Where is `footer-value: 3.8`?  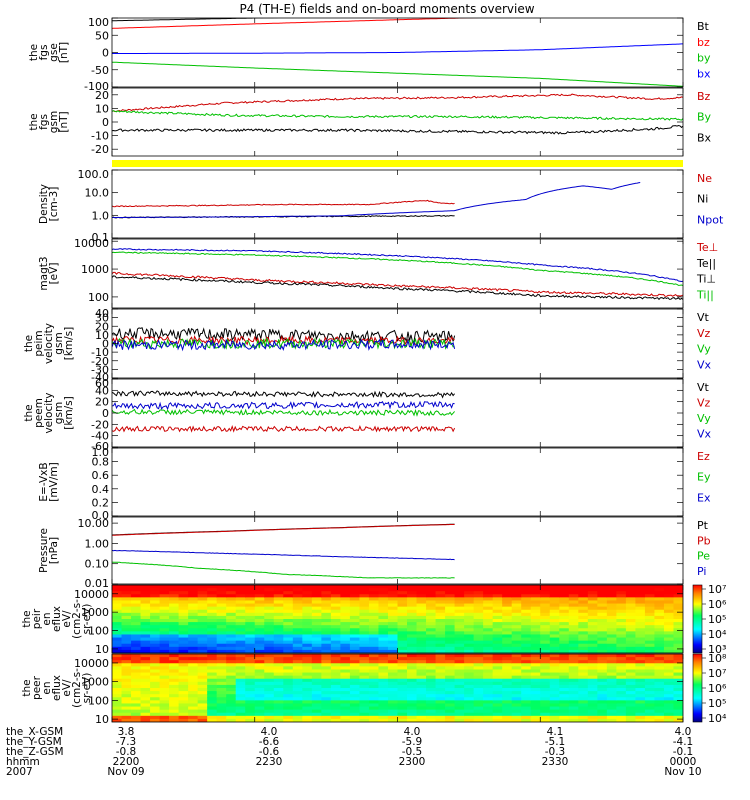 footer-value: 3.8 is located at coordinates (126, 732).